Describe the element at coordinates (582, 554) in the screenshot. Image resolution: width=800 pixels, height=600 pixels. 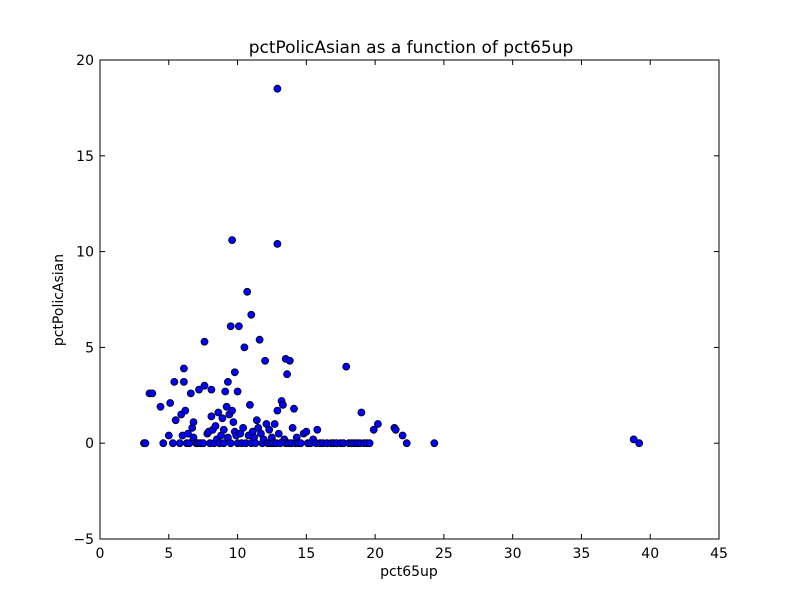
I see `x-tick-label: 35` at that location.